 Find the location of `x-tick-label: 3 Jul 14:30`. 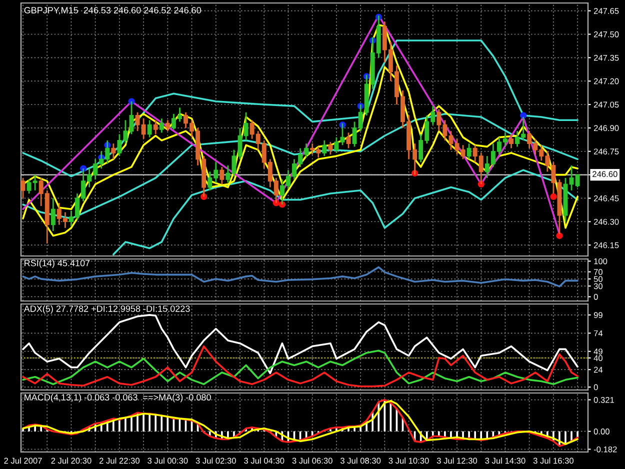

x-tick-label: 3 Jul 14:30 is located at coordinates (505, 461).